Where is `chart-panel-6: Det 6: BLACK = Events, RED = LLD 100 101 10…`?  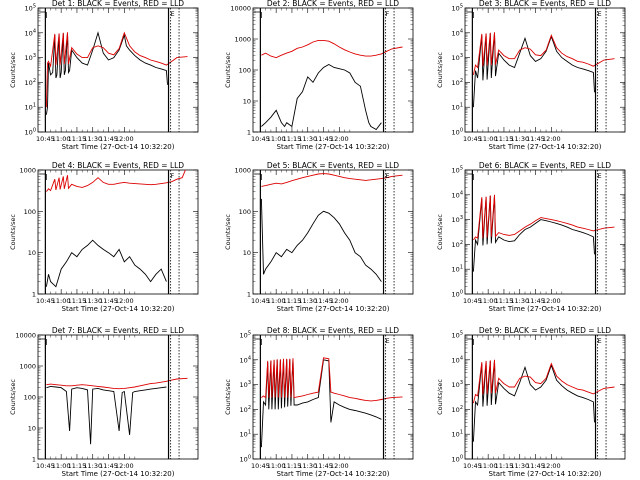
chart-panel-6: Det 6: BLACK = Events, RED = LLD 100 101 10… is located at coordinates (531, 237).